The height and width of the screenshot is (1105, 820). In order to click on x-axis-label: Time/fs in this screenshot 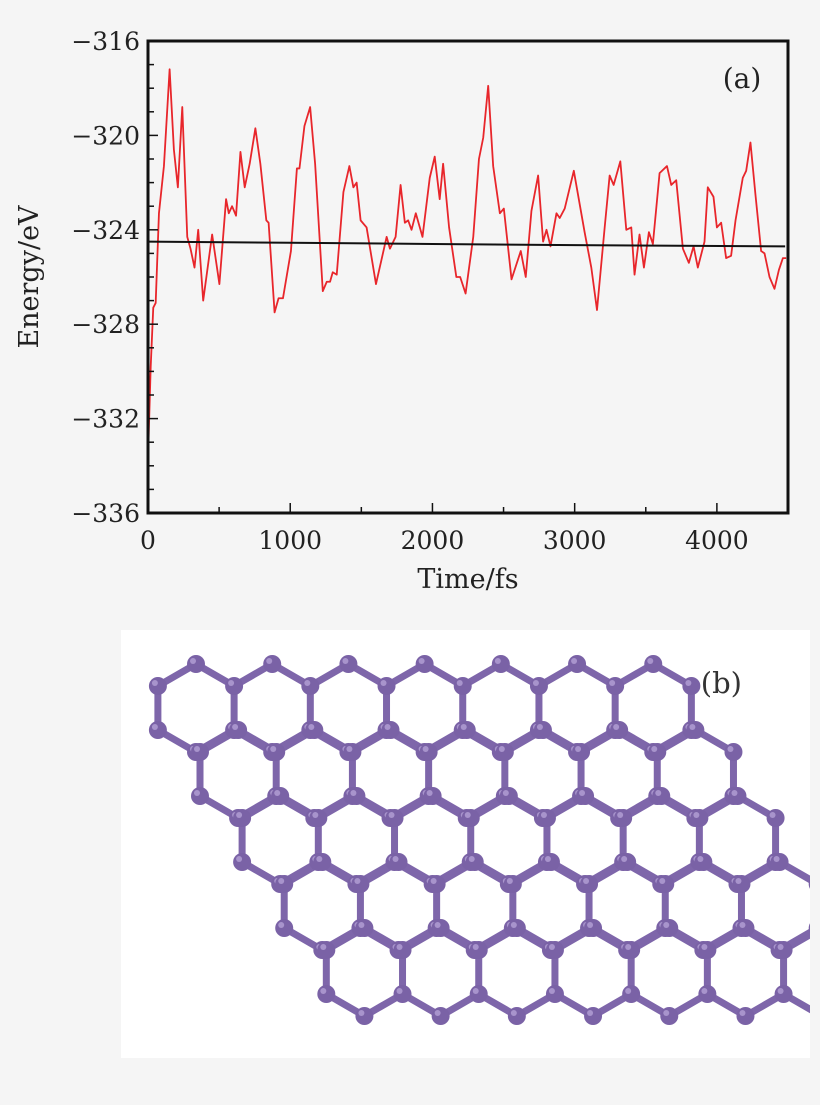, I will do `click(467, 579)`.